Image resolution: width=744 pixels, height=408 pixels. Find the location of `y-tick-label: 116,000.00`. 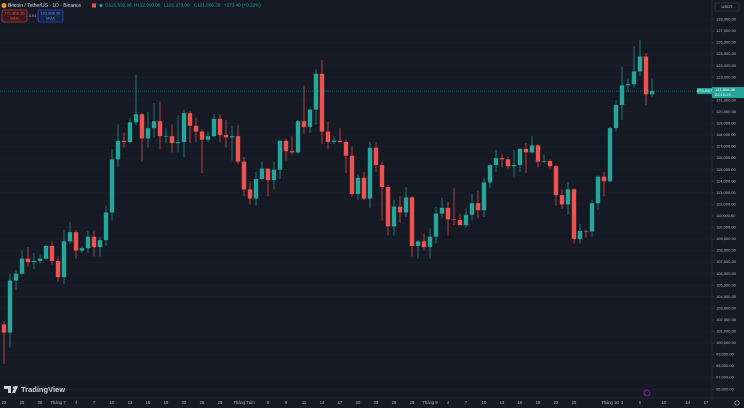

y-tick-label: 116,000.00 is located at coordinates (726, 157).